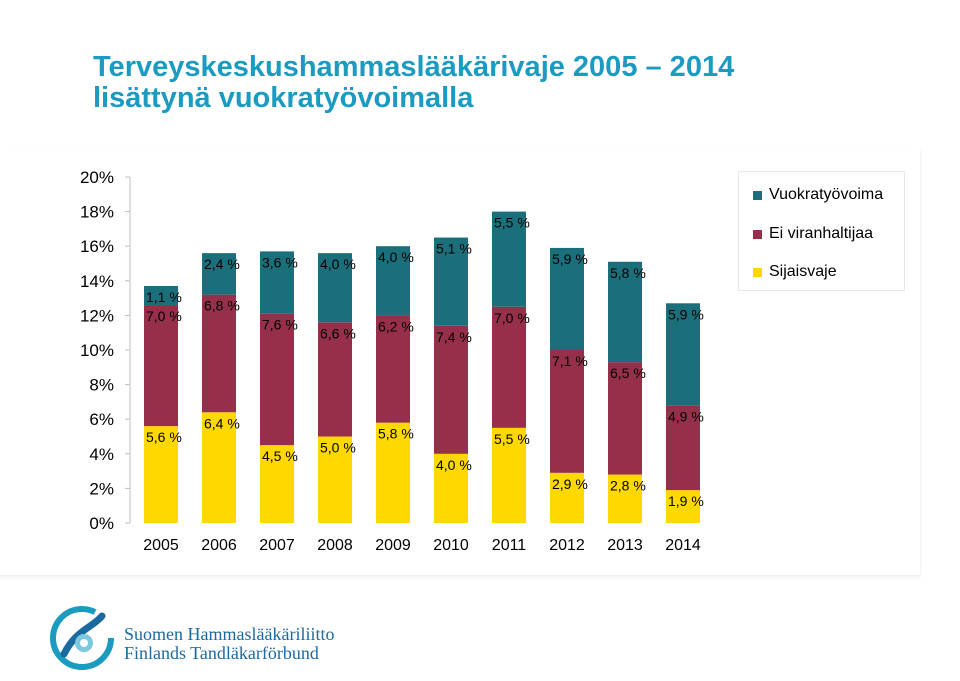  What do you see at coordinates (229, 634) in the screenshot?
I see `organization-name-fi: Suomen Hammaslääkäriliitto` at bounding box center [229, 634].